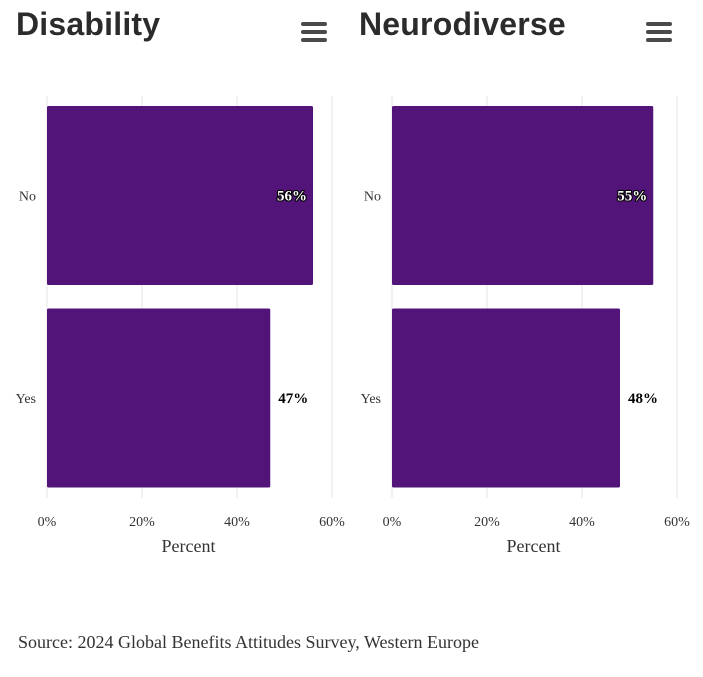  What do you see at coordinates (632, 197) in the screenshot?
I see `data-label: 55%` at bounding box center [632, 197].